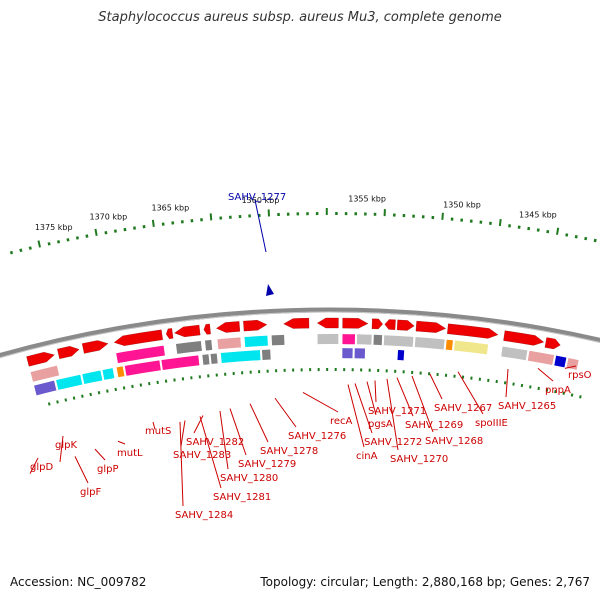 This screenshot has height=600, width=600. I want to click on scale-label: 1375 kbp, so click(54, 227).